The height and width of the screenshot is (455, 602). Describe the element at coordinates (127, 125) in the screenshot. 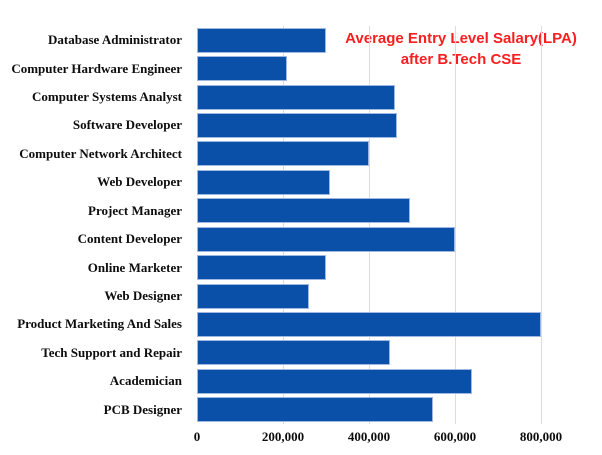

I see `category-label: Software Developer` at that location.